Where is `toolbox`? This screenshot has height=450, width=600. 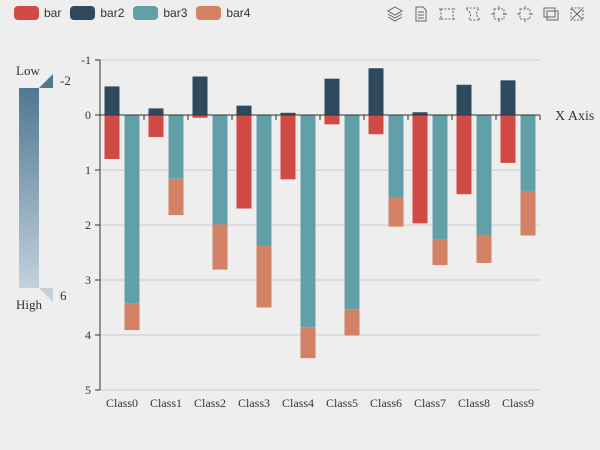 toolbox is located at coordinates (490, 14).